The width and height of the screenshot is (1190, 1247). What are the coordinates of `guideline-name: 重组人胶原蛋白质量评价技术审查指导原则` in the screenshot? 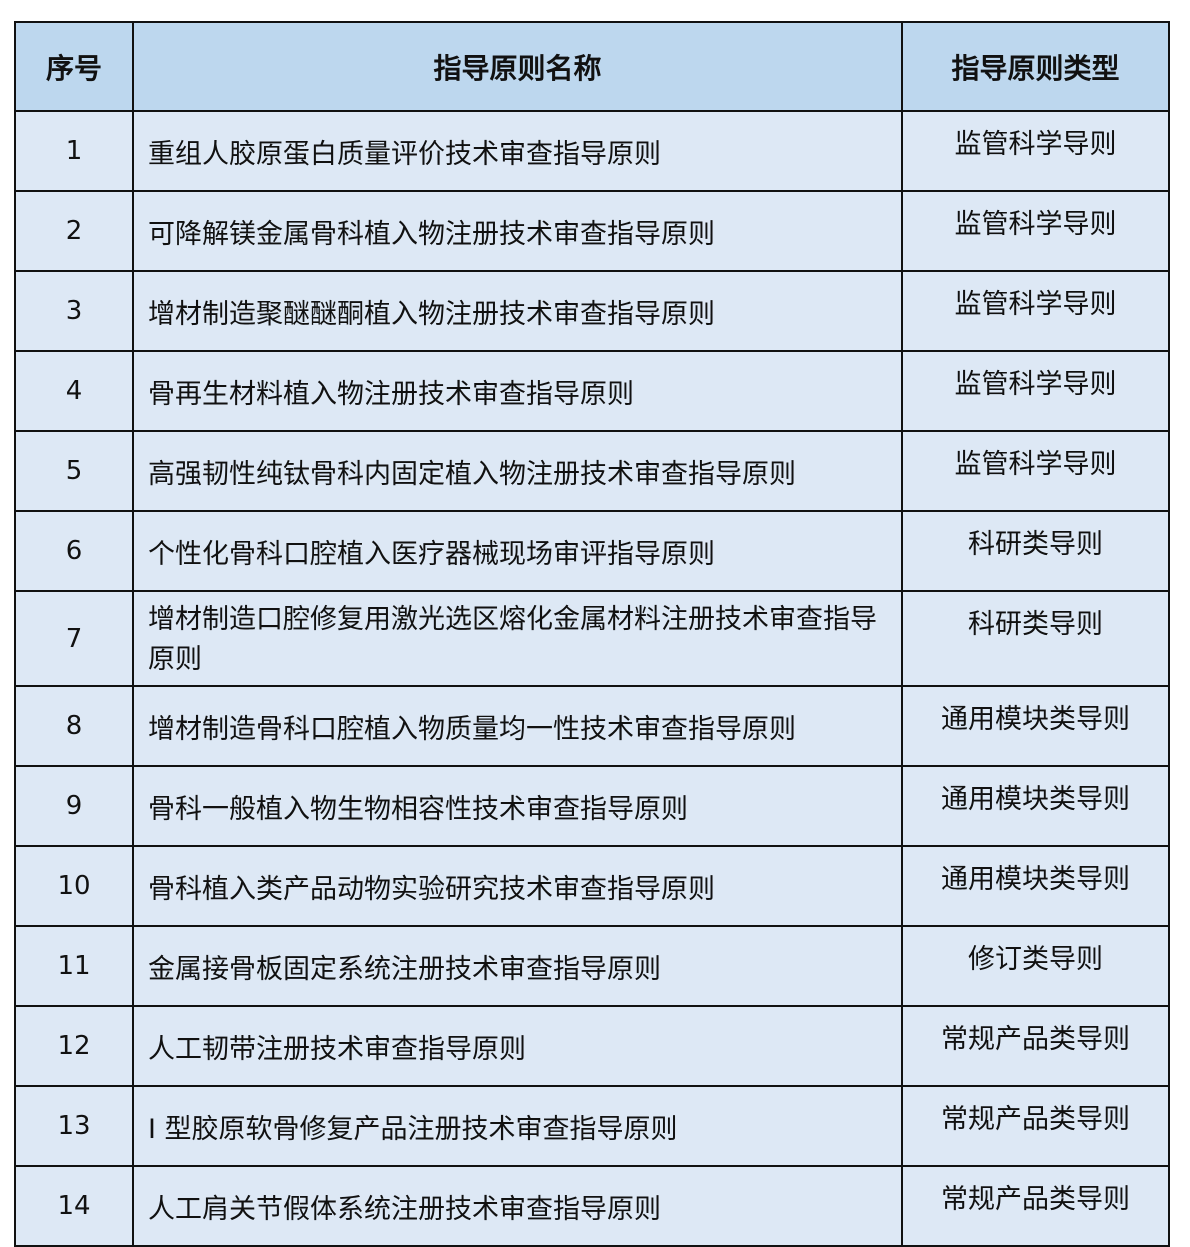 It's located at (517, 151).